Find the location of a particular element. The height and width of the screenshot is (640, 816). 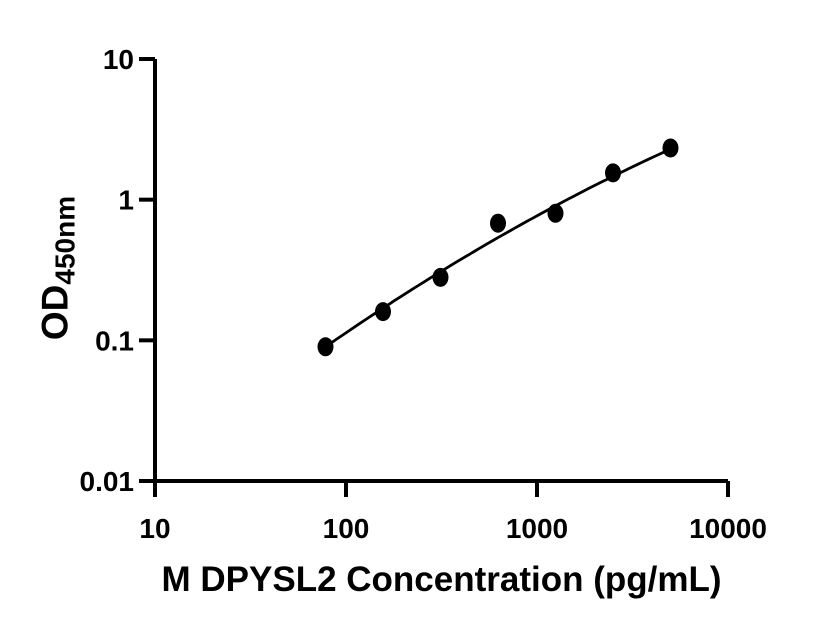

y-axis-tick-label: 0.1 is located at coordinates (114, 340).